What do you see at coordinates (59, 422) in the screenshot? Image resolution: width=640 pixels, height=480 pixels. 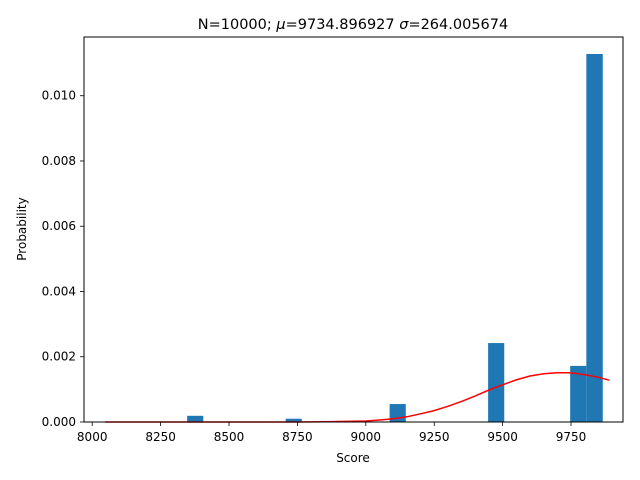 I see `y-tick-label: 0.000` at bounding box center [59, 422].